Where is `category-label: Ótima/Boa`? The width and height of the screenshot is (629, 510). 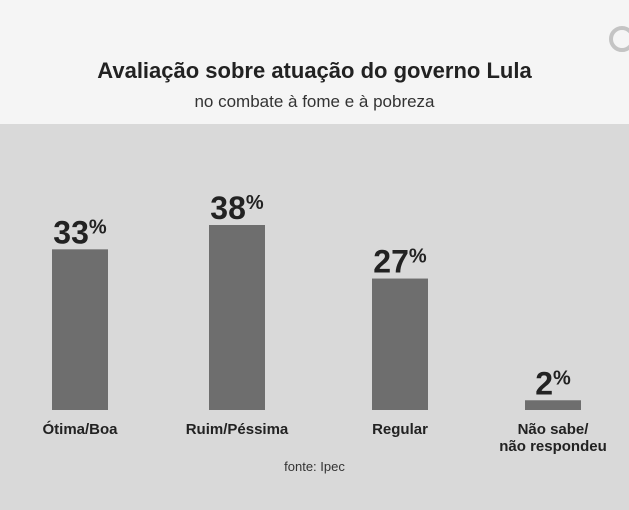 category-label: Ótima/Boa is located at coordinates (80, 429).